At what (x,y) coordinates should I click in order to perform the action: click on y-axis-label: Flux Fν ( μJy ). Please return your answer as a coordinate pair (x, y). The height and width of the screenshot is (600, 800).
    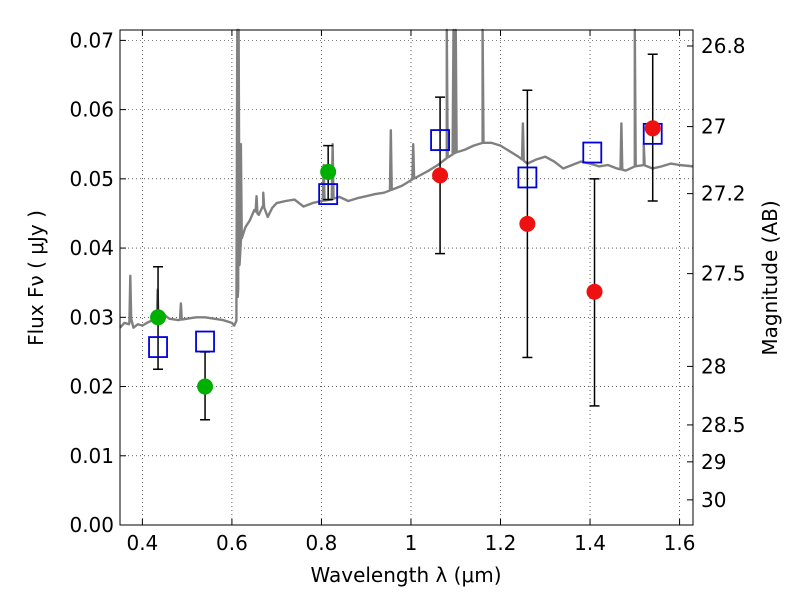
    Looking at the image, I should click on (36, 278).